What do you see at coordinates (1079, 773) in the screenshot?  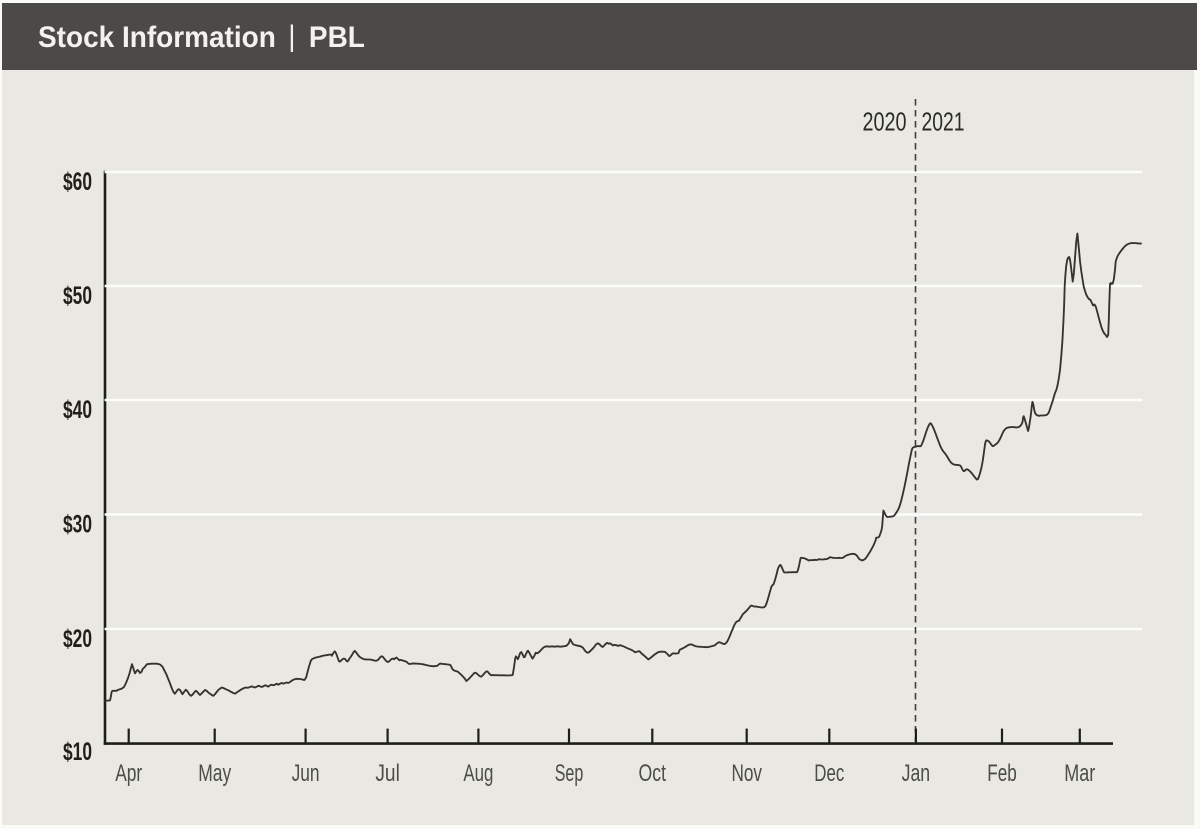 I see `svg-text: Mar` at bounding box center [1079, 773].